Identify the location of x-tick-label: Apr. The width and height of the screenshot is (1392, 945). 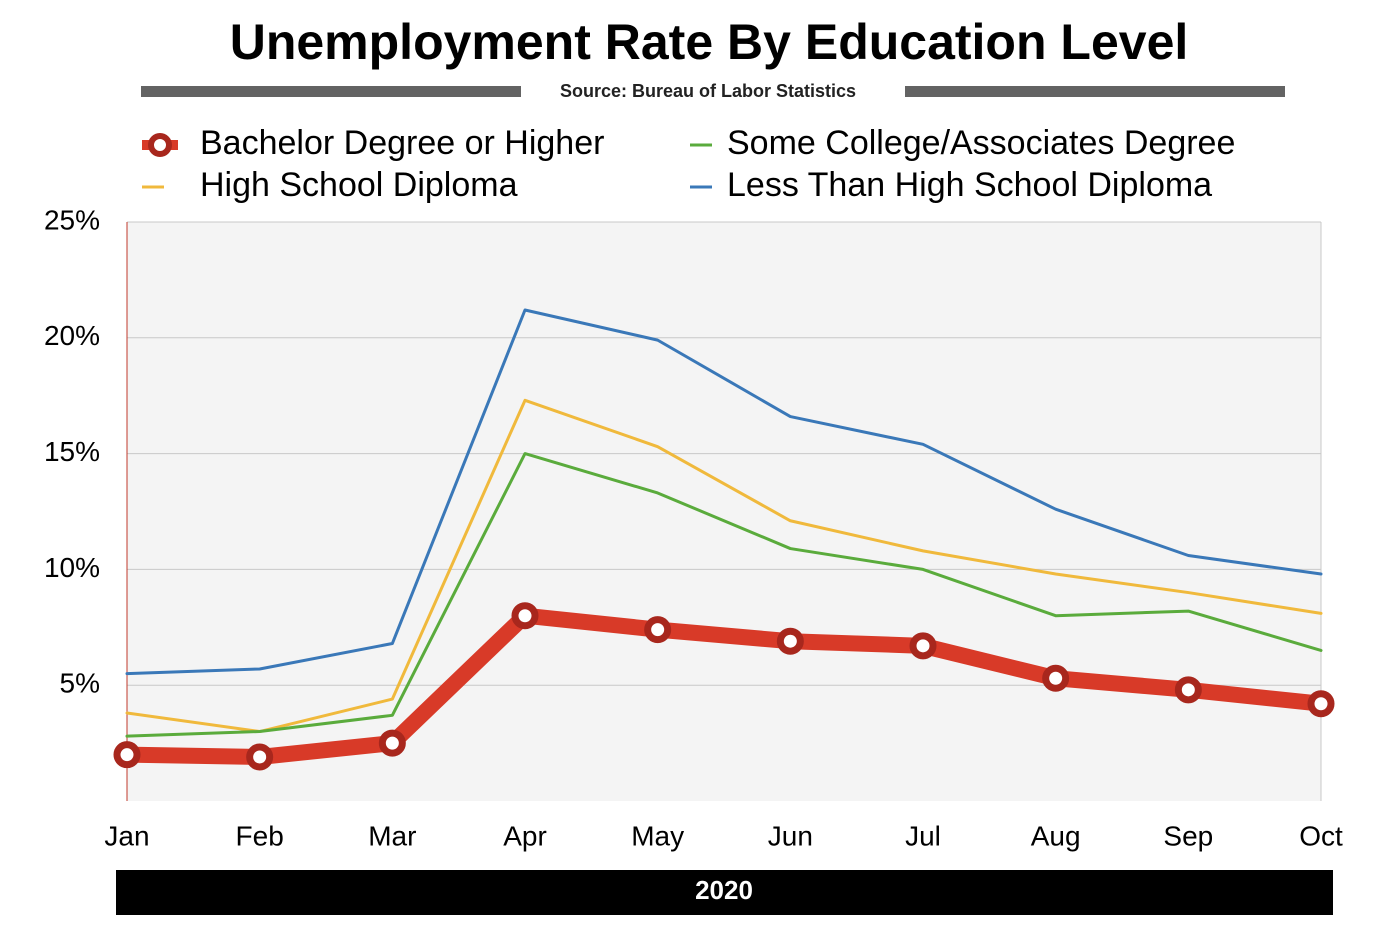
(525, 835).